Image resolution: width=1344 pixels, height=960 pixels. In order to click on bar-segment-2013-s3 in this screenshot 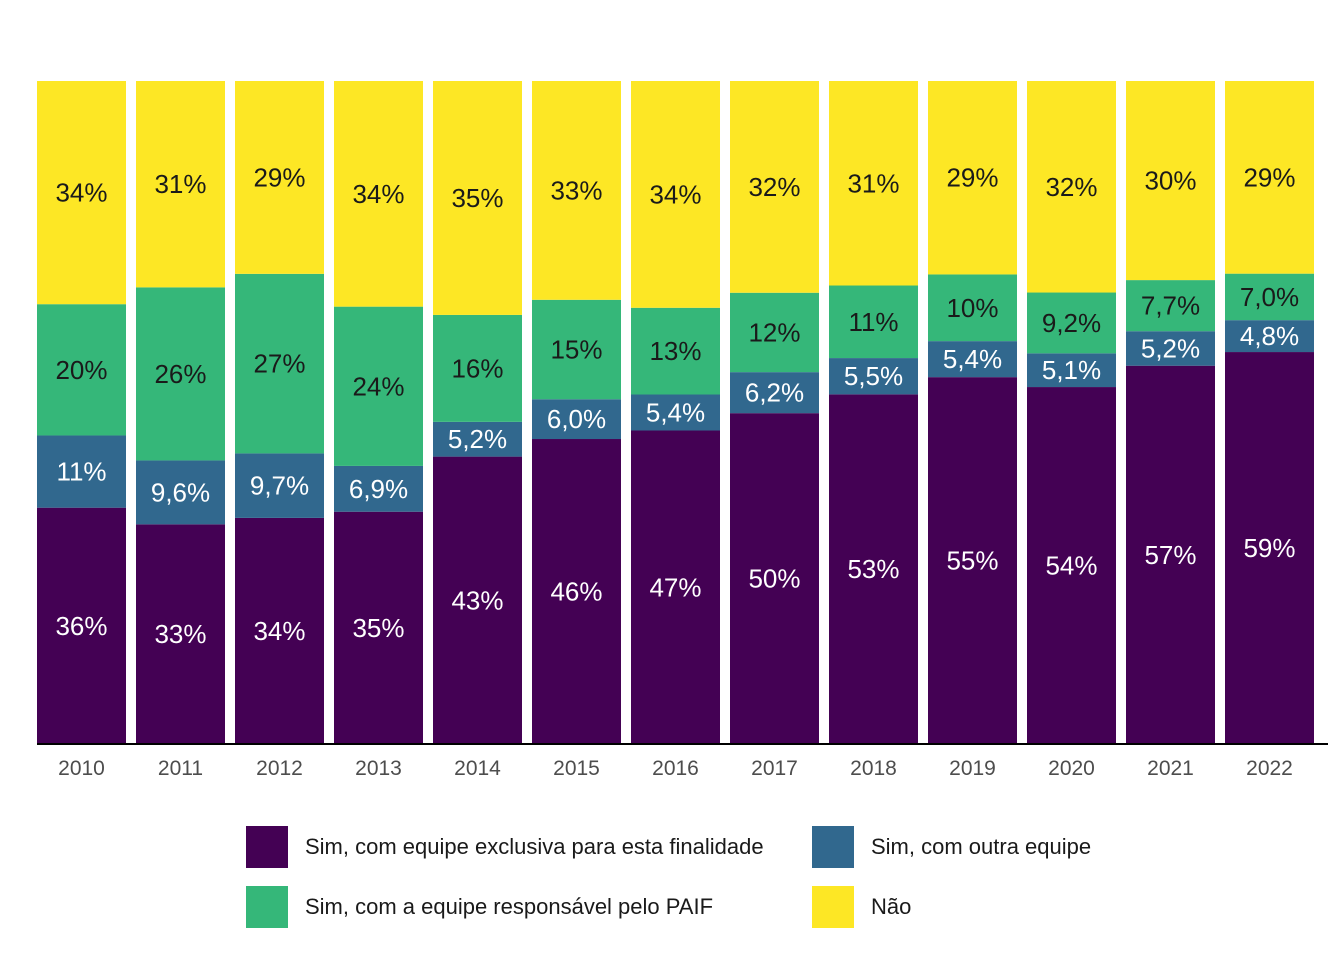, I will do `click(378, 194)`.